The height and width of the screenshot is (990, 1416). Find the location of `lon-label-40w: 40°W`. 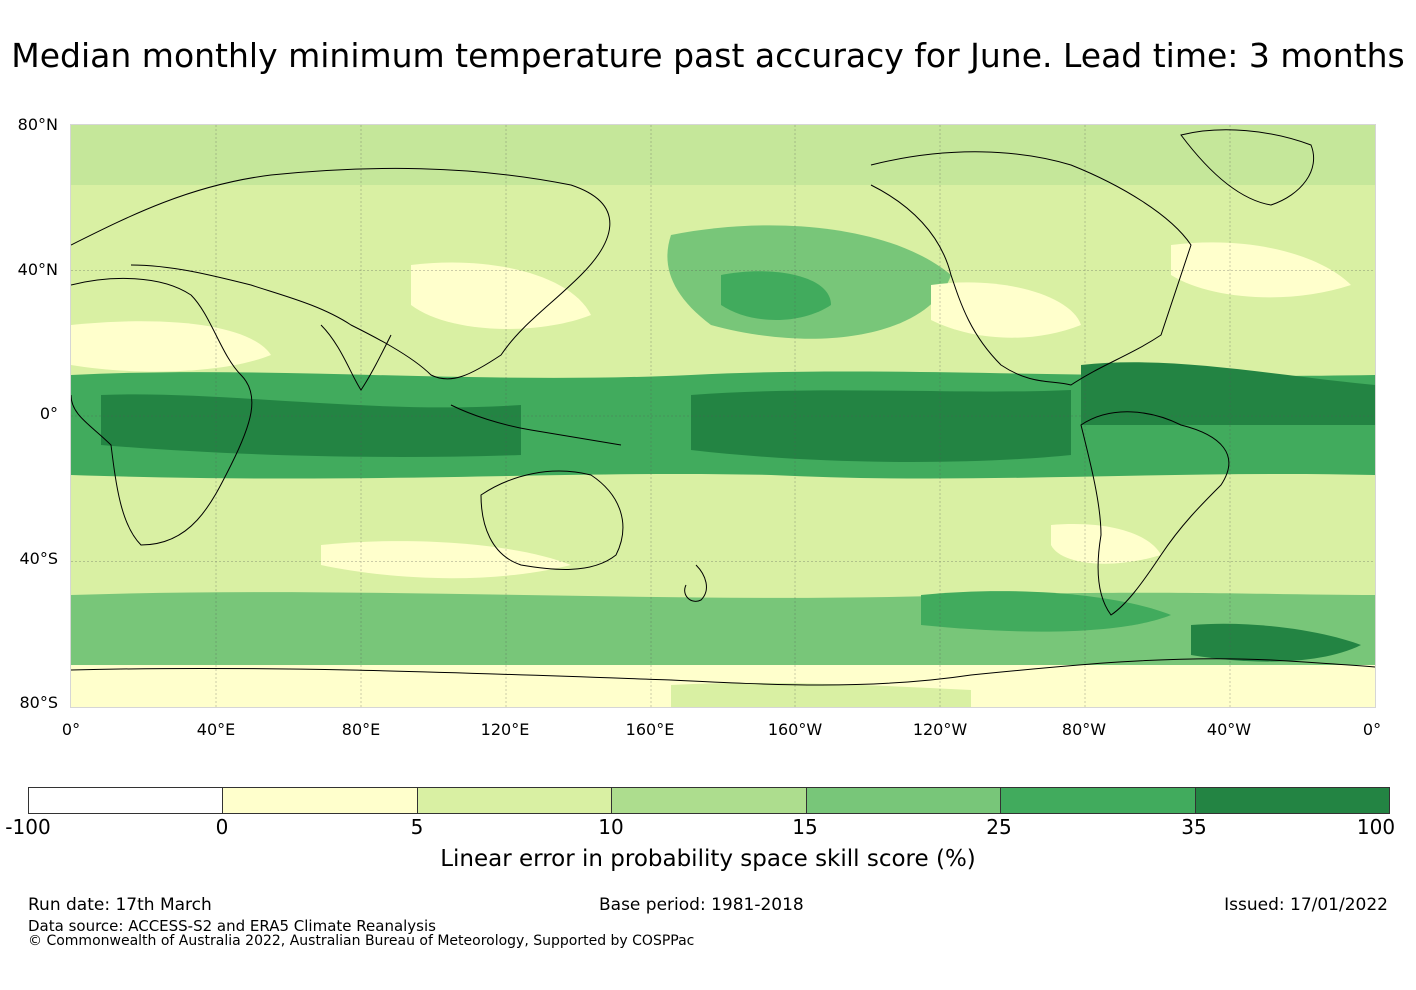

lon-label-40w: 40°W is located at coordinates (1229, 729).